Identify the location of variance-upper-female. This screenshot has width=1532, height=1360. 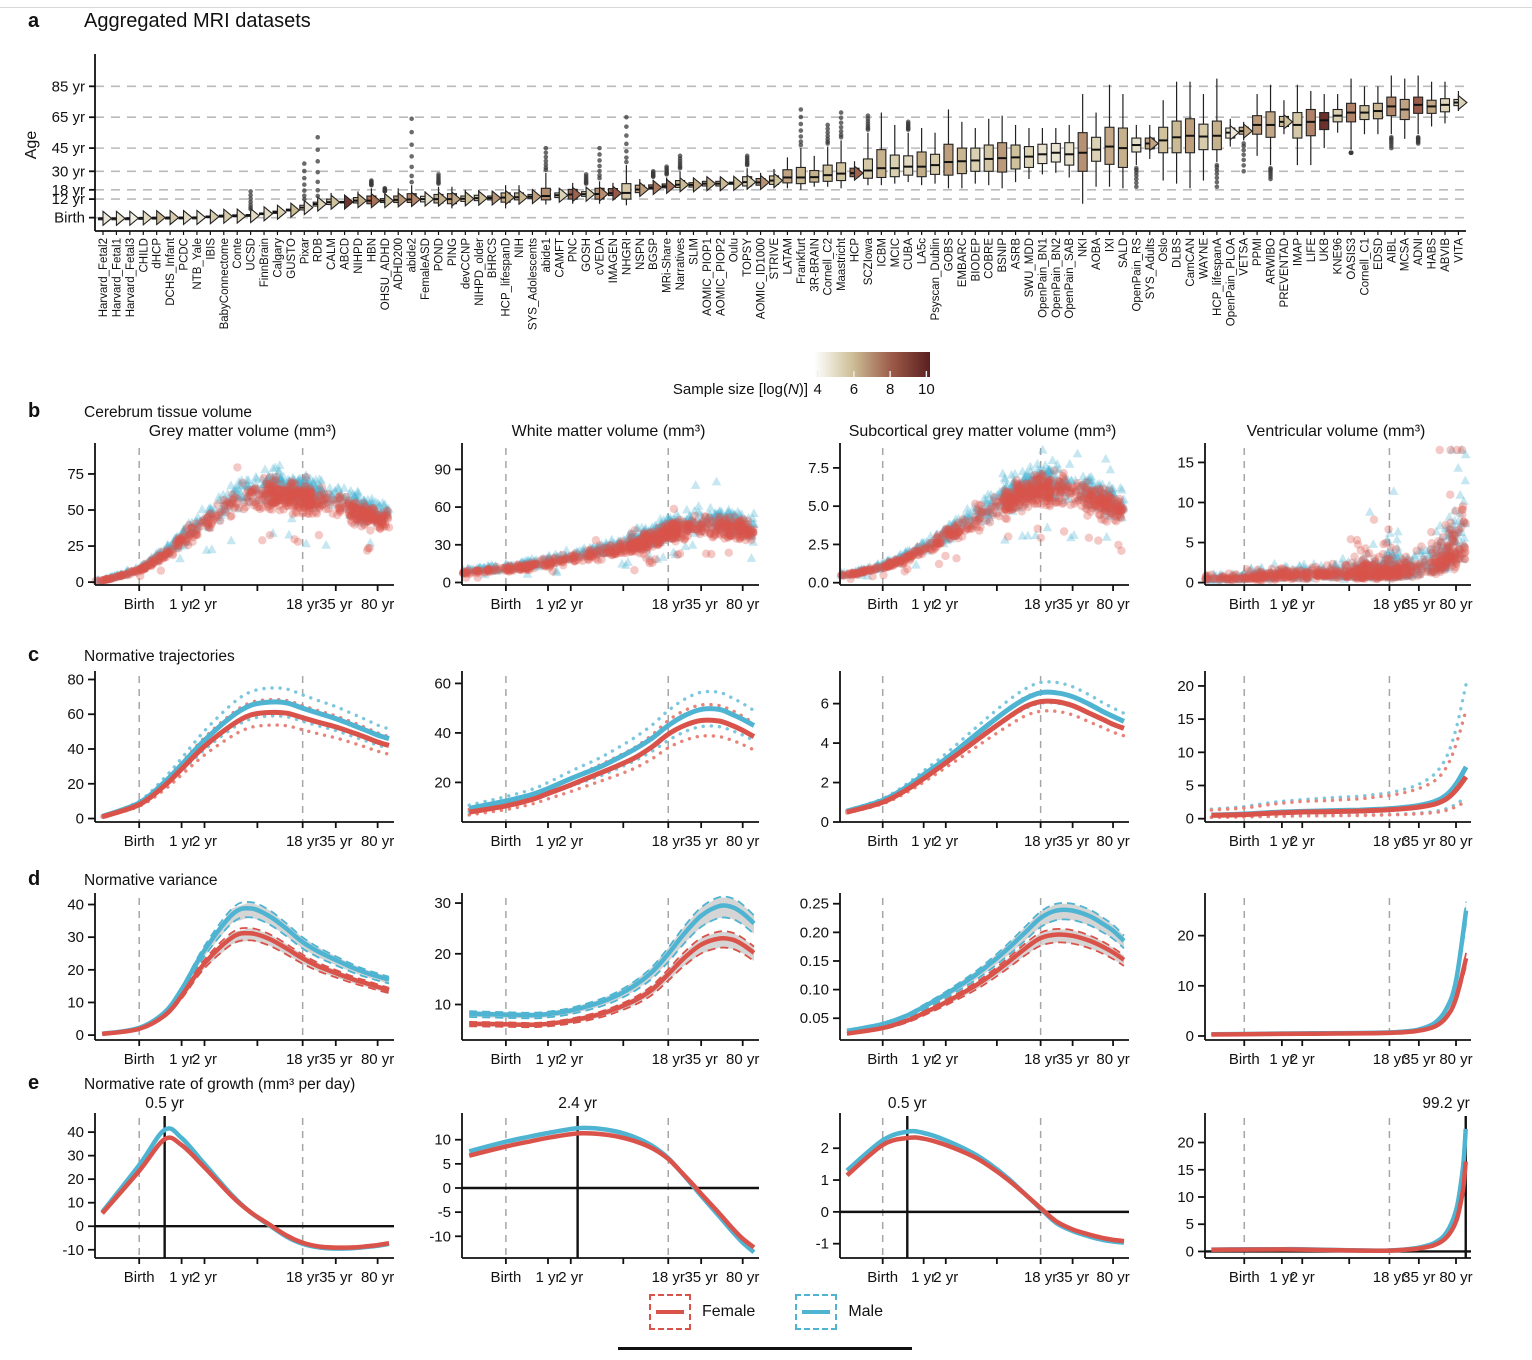
(1339, 994).